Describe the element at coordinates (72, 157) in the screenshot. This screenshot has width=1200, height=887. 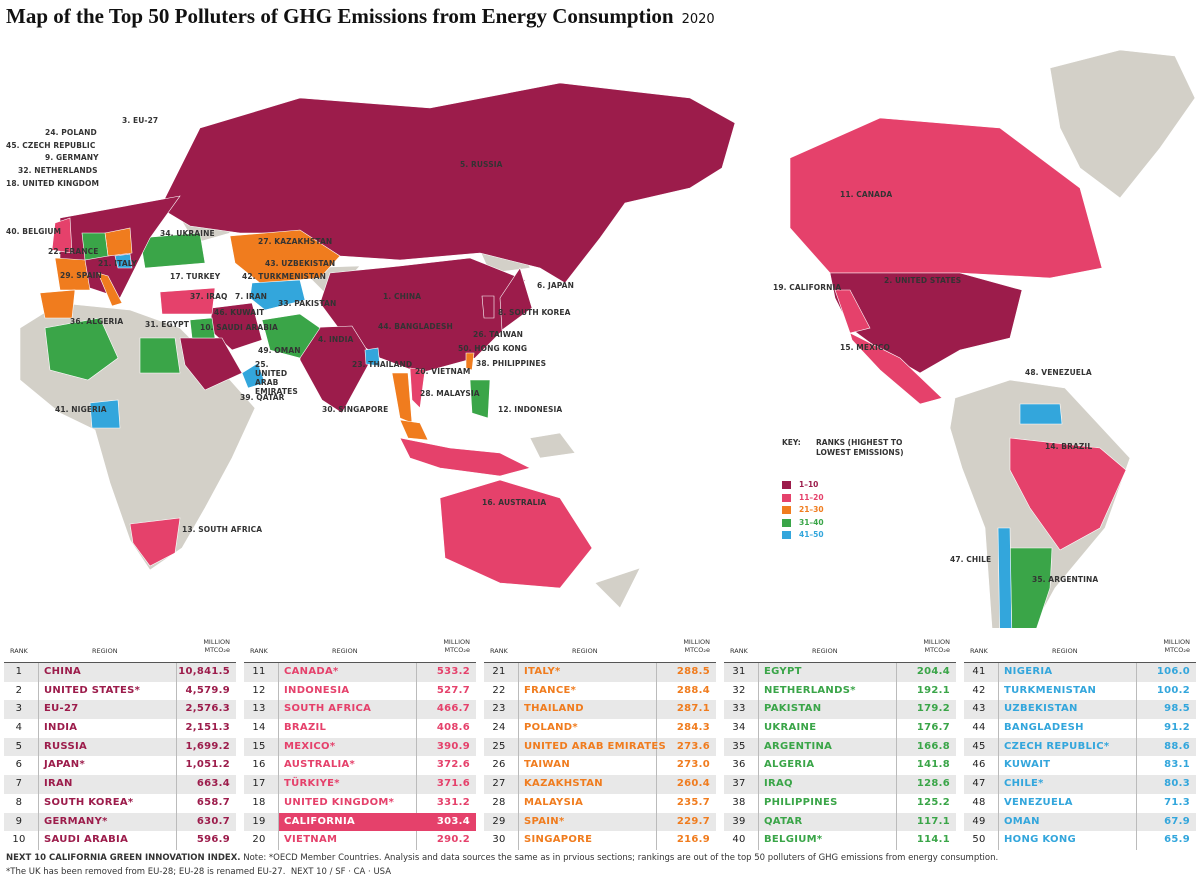
I see `map-label: 9. GERMANY` at that location.